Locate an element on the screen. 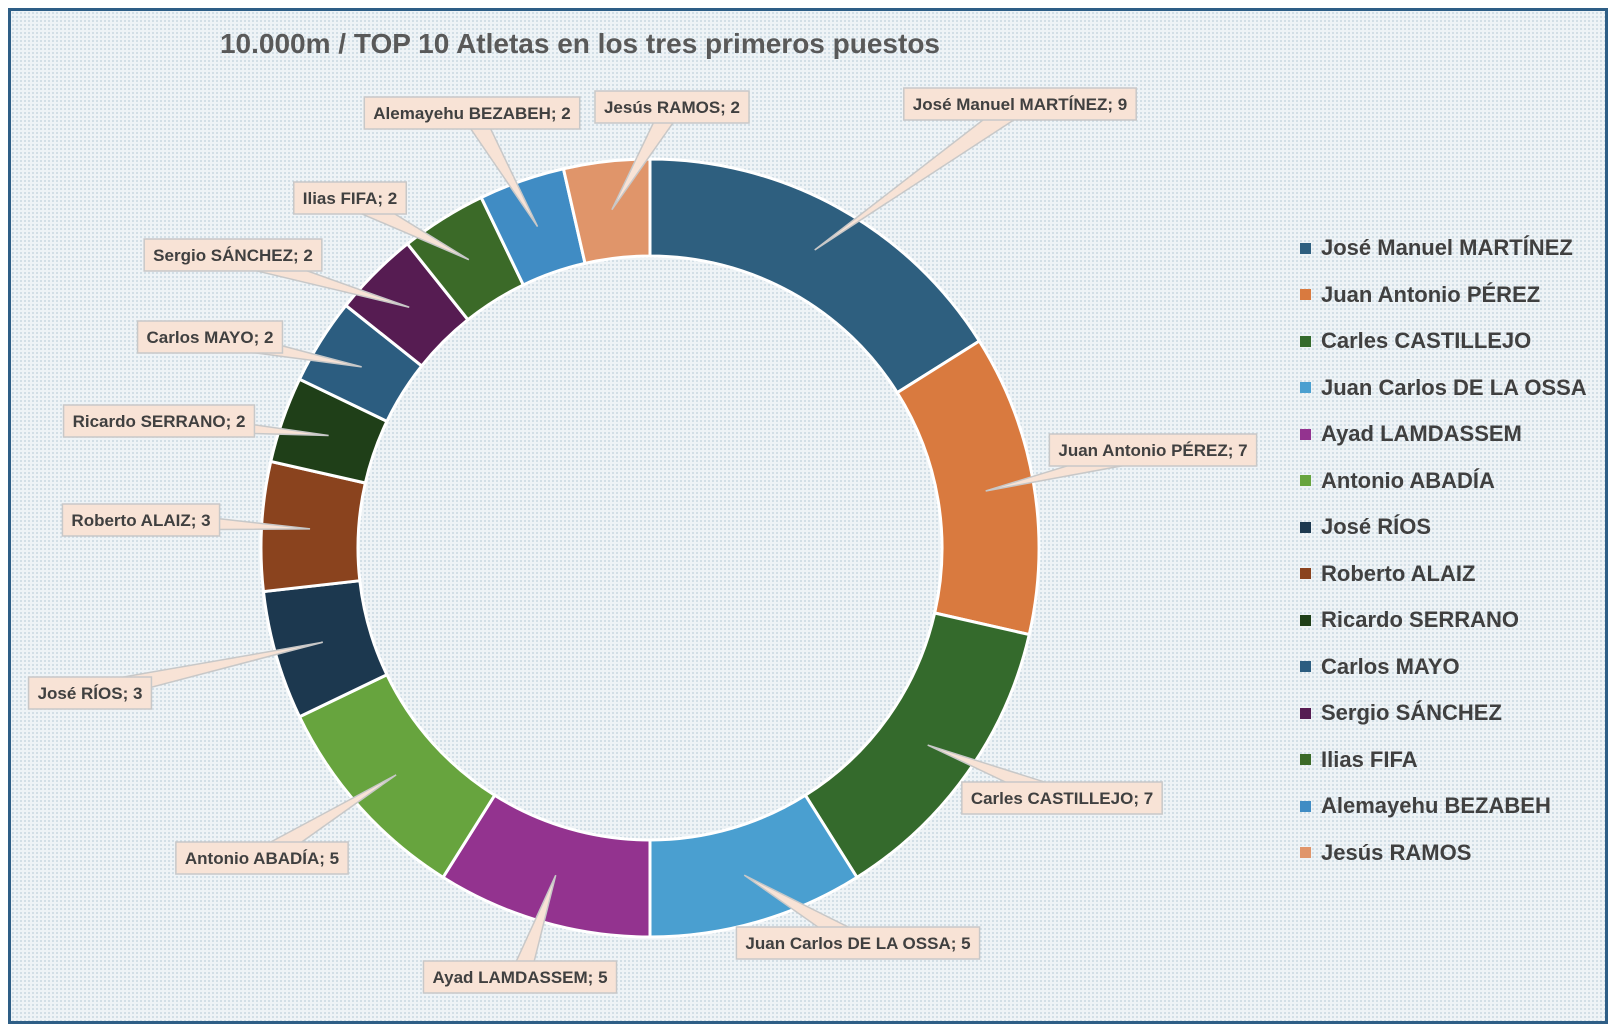  data-label-5: Ayad LAMDASSEM; 5 is located at coordinates (519, 977).